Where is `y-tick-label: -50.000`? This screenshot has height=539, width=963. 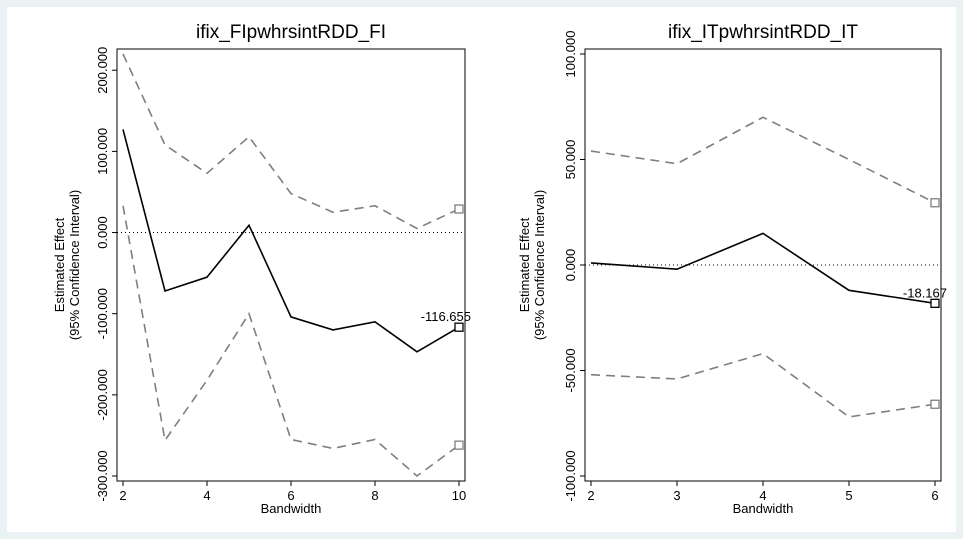 y-tick-label: -50.000 is located at coordinates (570, 370).